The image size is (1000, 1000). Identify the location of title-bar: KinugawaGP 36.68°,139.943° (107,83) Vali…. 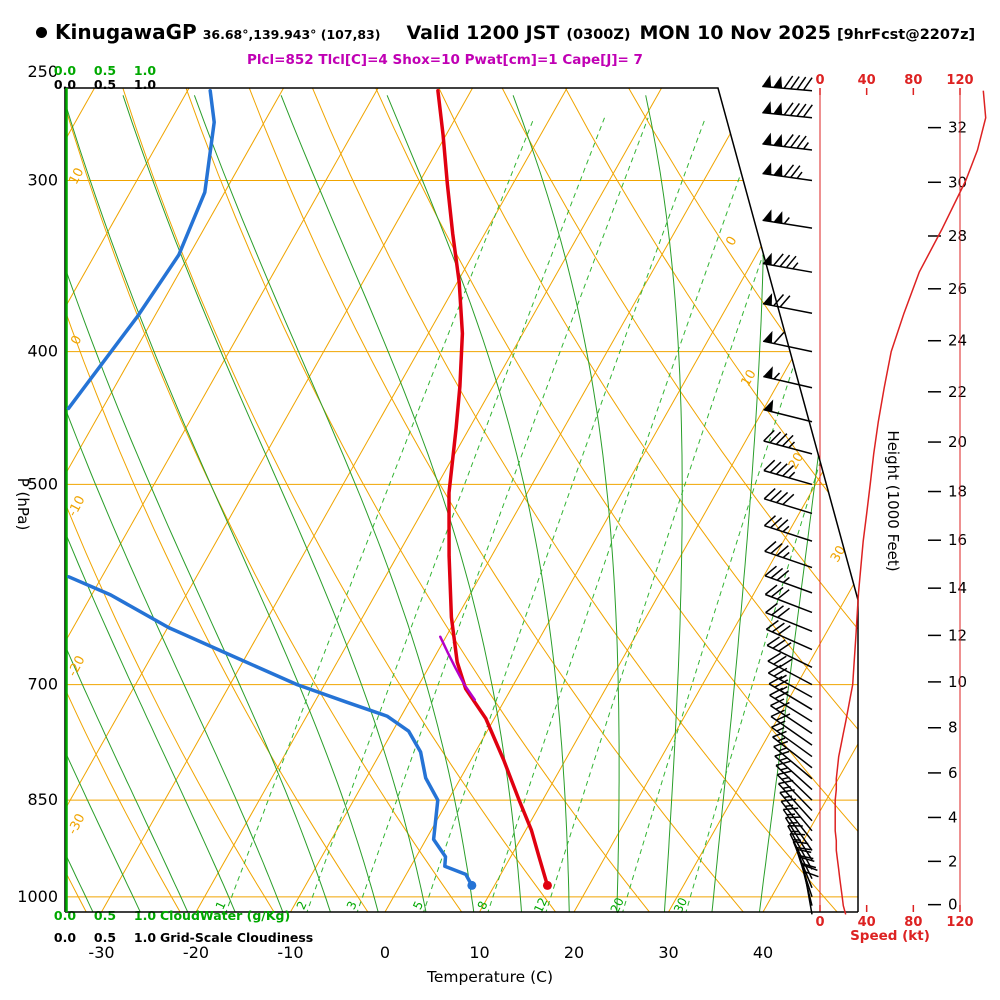
(505, 32).